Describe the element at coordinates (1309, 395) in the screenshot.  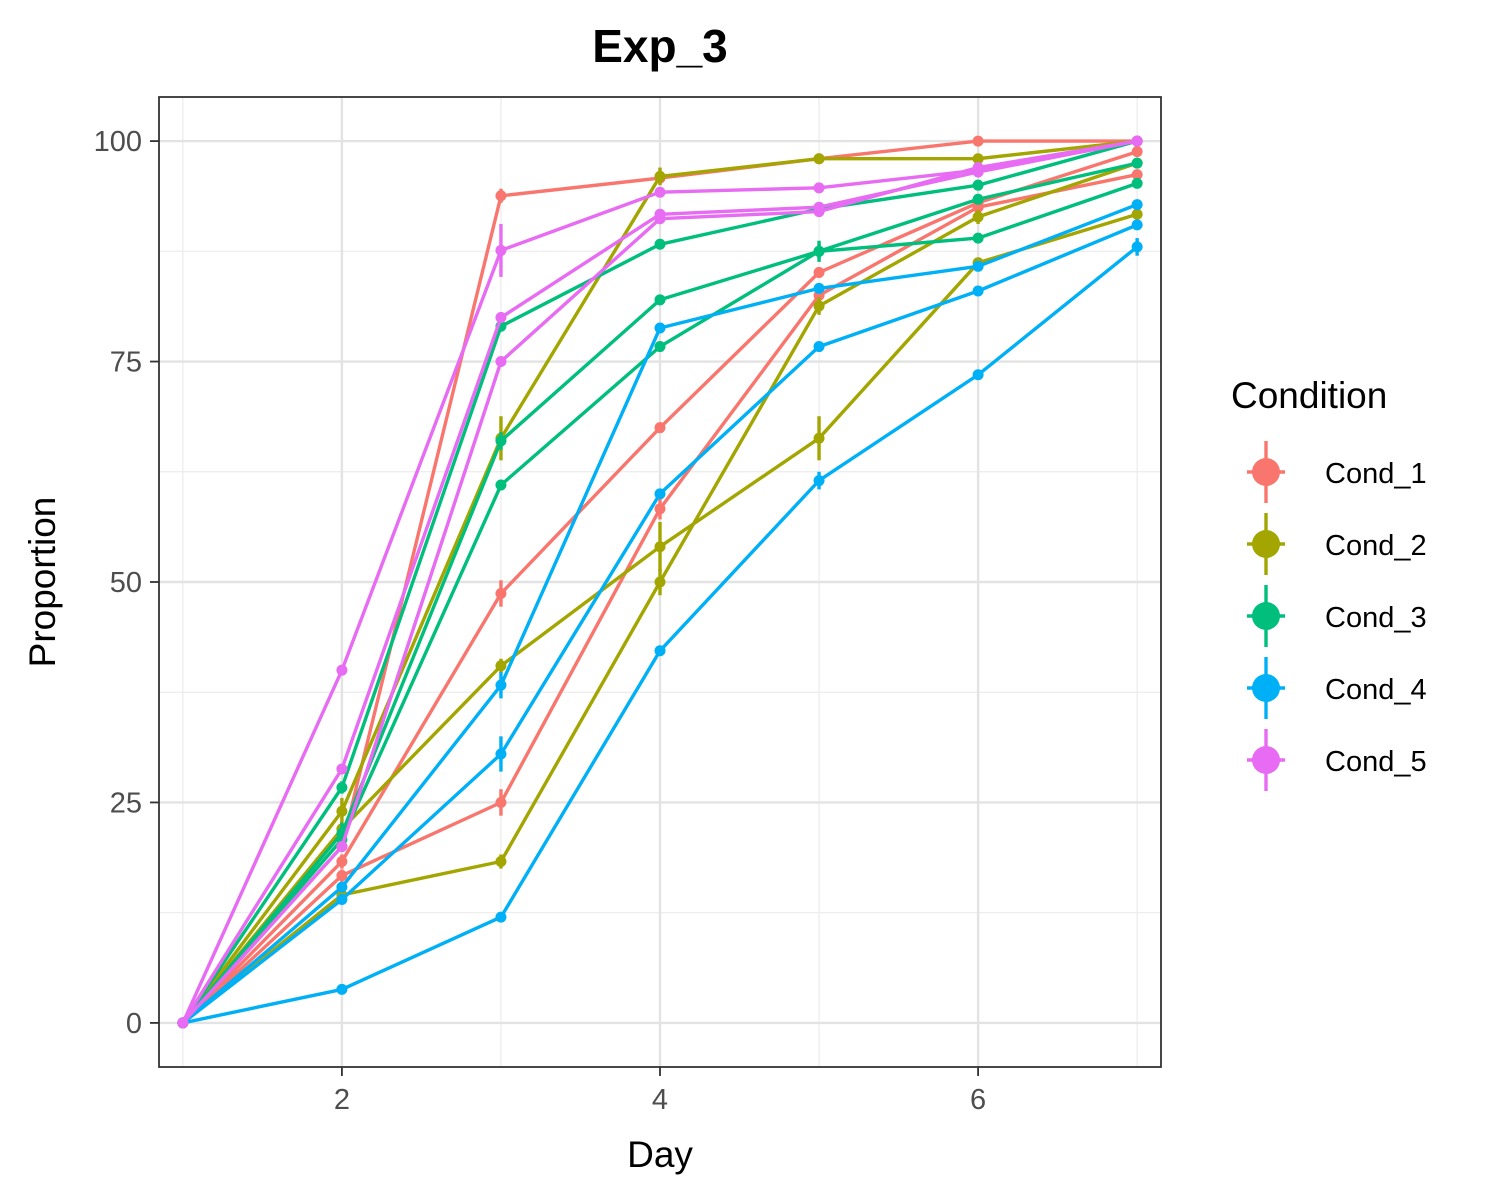
I see `legend-title: Condition` at that location.